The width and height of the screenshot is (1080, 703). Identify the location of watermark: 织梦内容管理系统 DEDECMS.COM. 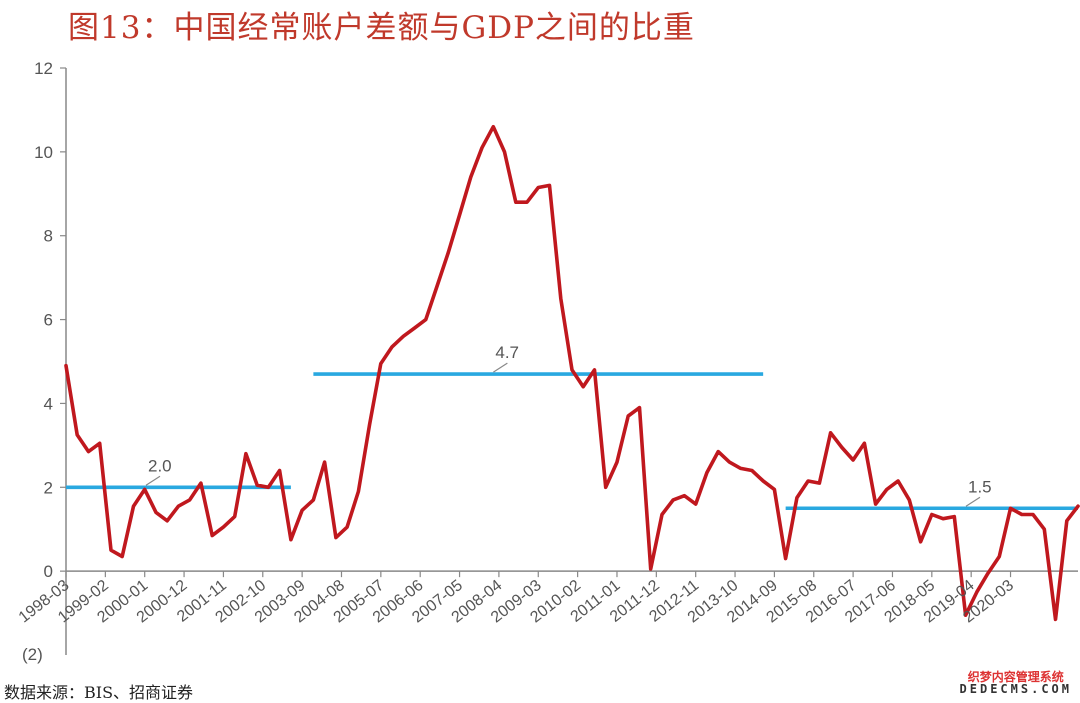
(1016, 683).